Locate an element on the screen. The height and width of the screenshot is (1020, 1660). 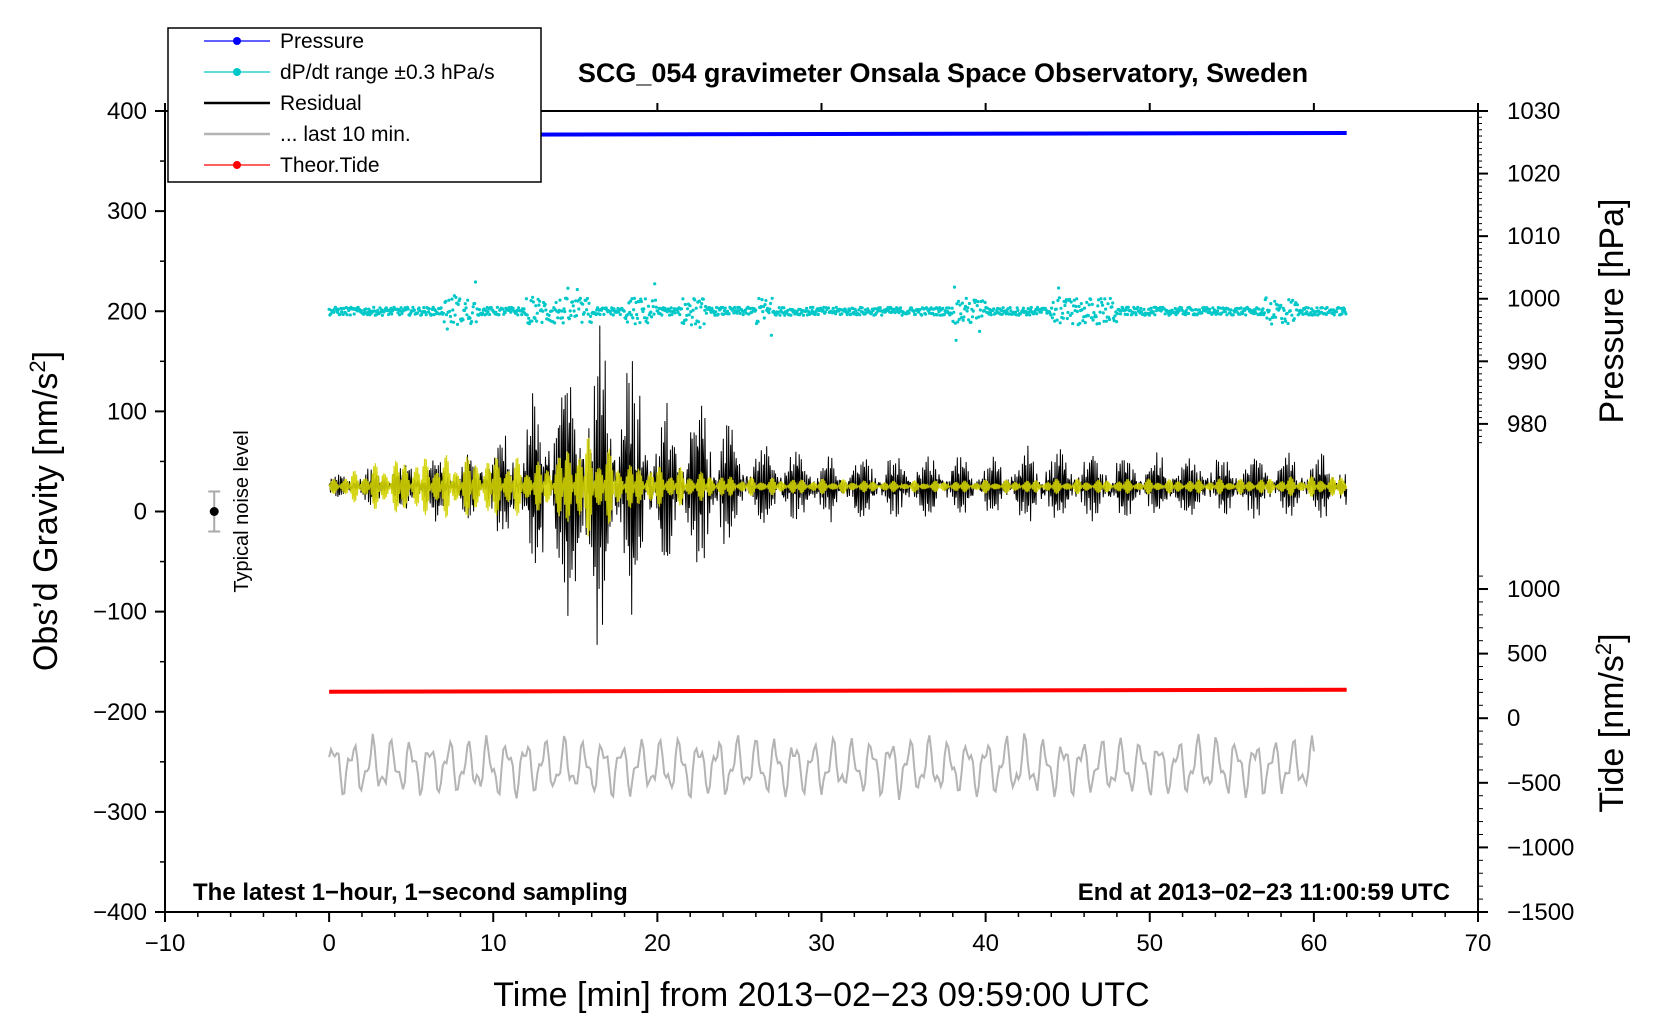
legend-label: ... last 10 min. is located at coordinates (345, 134).